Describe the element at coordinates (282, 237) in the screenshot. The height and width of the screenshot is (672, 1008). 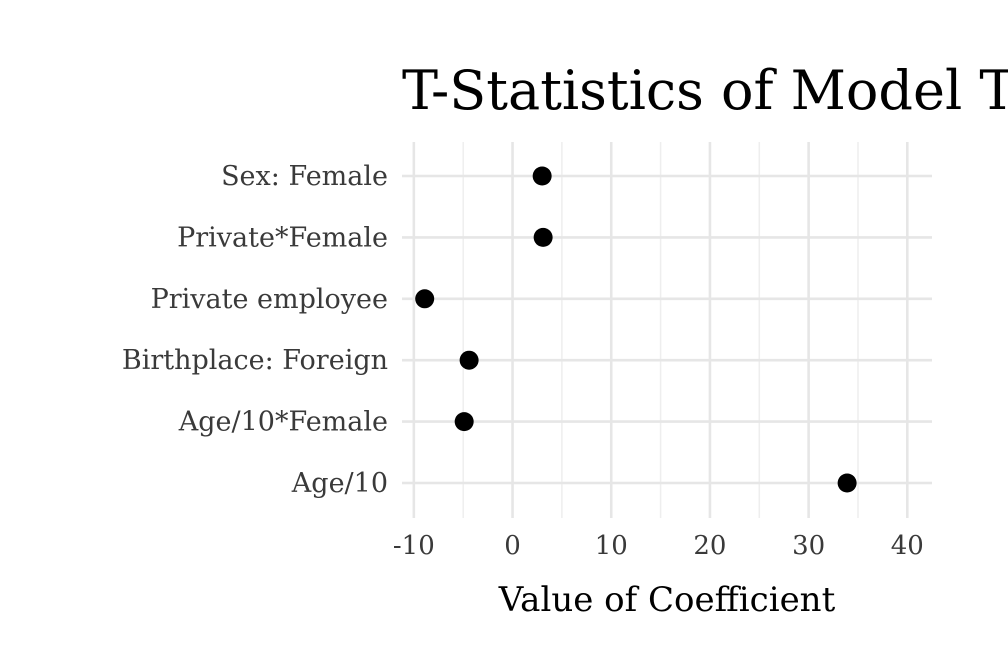
I see `category-label: Private*Female` at that location.